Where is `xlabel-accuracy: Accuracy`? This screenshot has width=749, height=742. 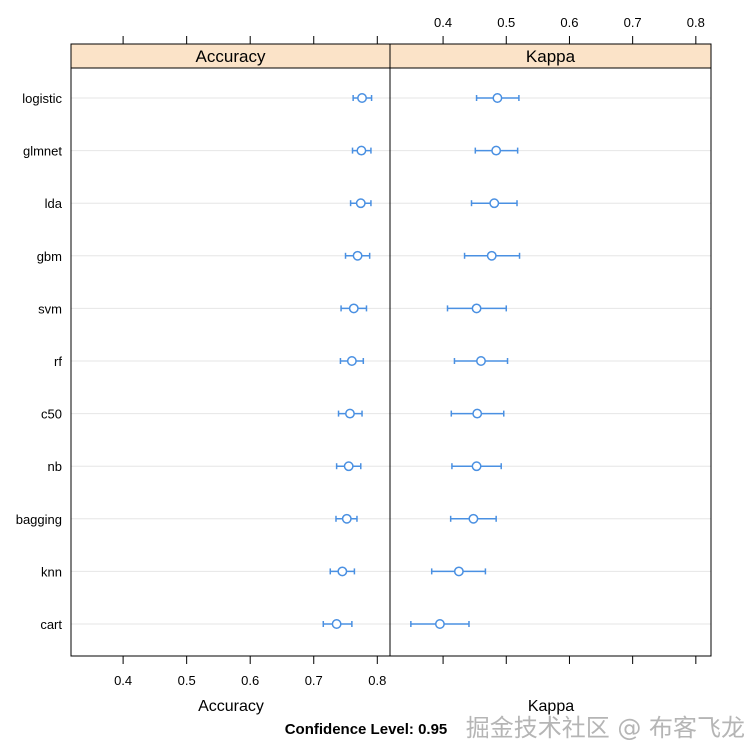 xlabel-accuracy: Accuracy is located at coordinates (231, 706).